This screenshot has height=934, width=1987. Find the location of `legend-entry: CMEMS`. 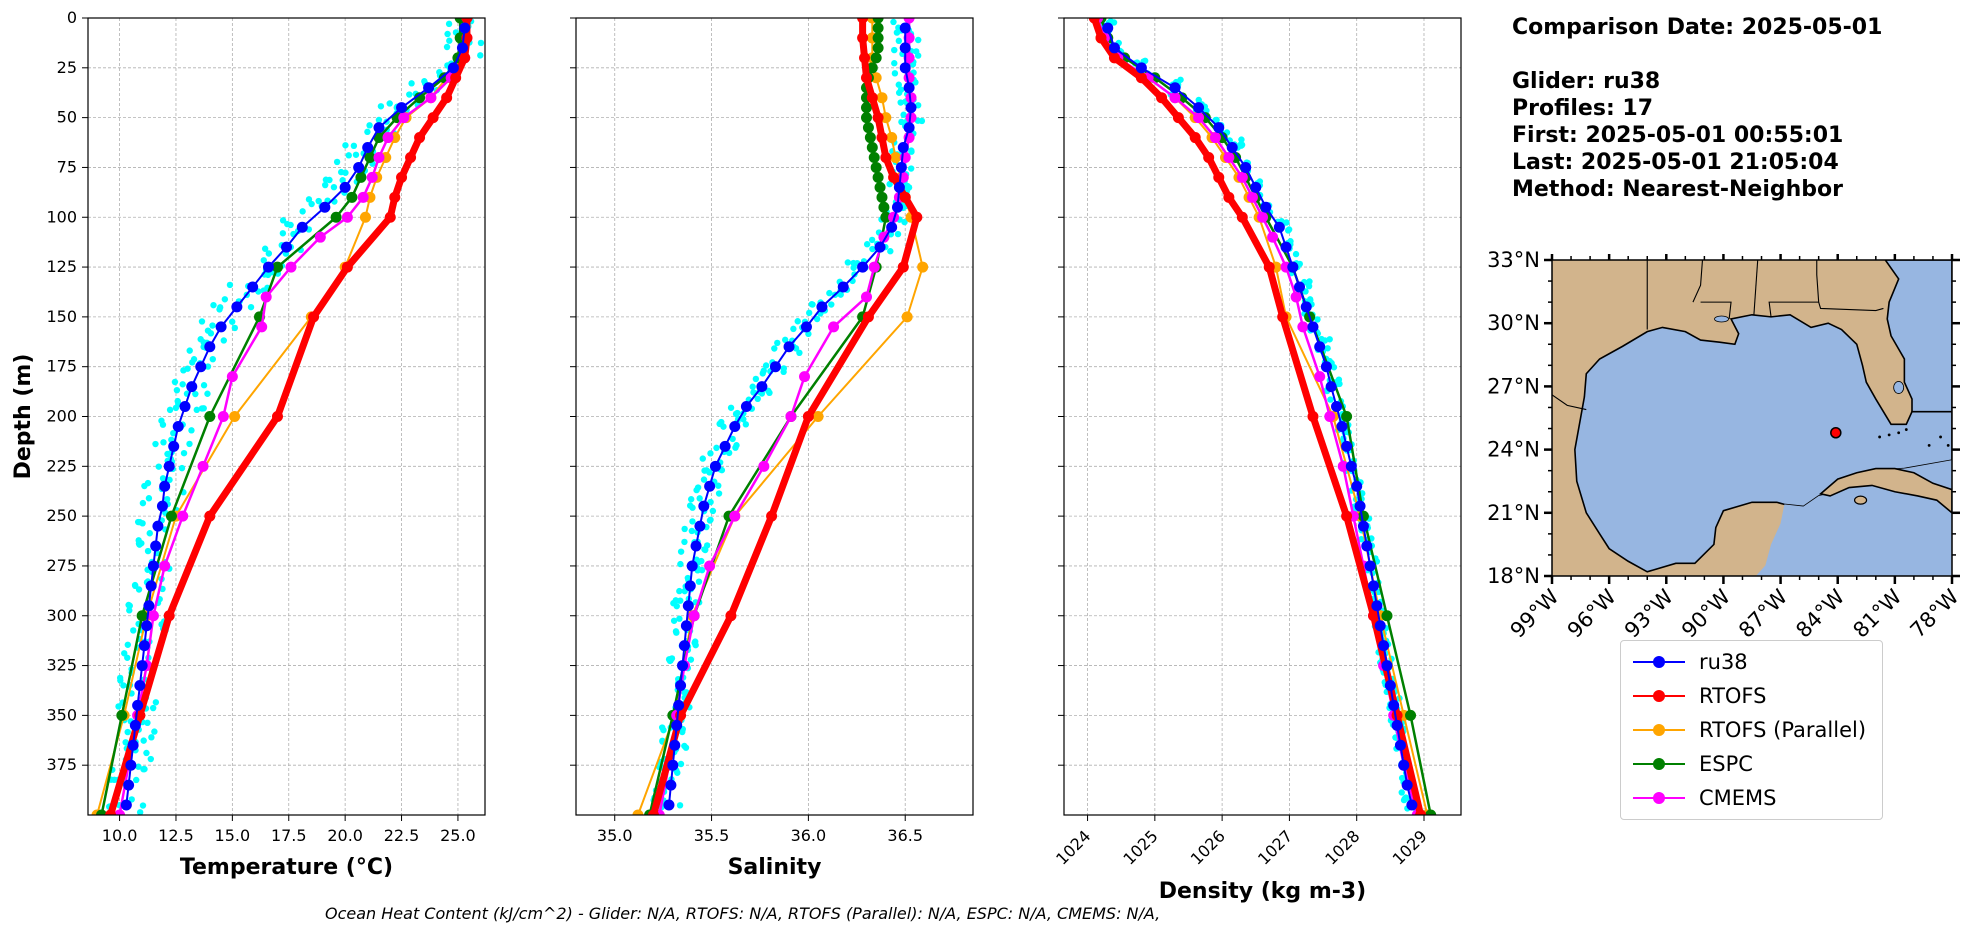

legend-entry: CMEMS is located at coordinates (1704, 798).